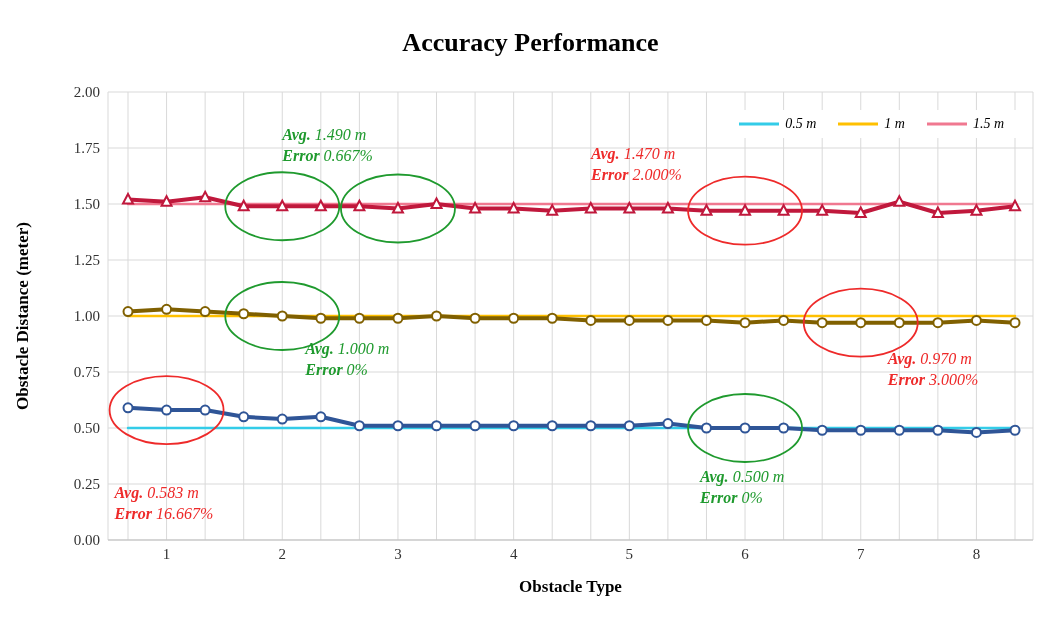  Describe the element at coordinates (801, 124) in the screenshot. I see `legend-label: 0.5 m` at that location.